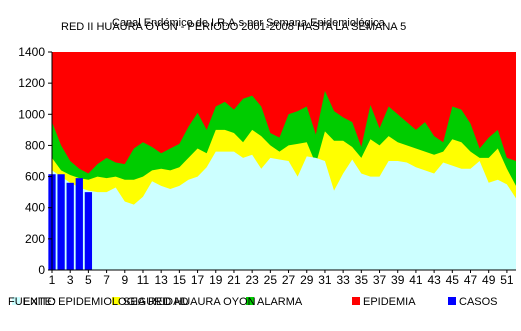 This screenshot has height=331, width=521. Describe the element at coordinates (41, 270) in the screenshot. I see `y-tick-label: 0` at that location.